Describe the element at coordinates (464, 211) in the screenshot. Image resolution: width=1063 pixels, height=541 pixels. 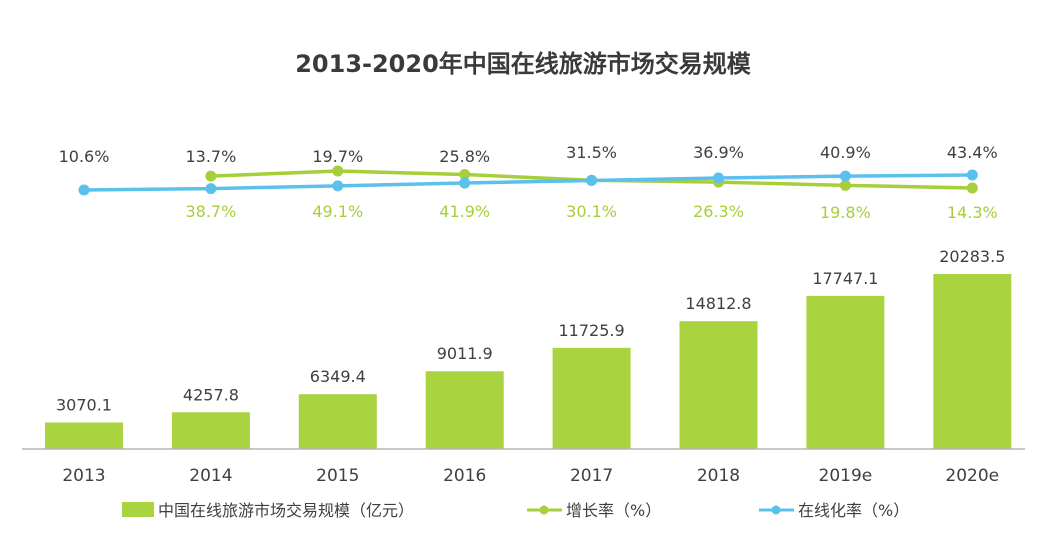
I see `growth-rate-data-label: 41.9%` at that location.